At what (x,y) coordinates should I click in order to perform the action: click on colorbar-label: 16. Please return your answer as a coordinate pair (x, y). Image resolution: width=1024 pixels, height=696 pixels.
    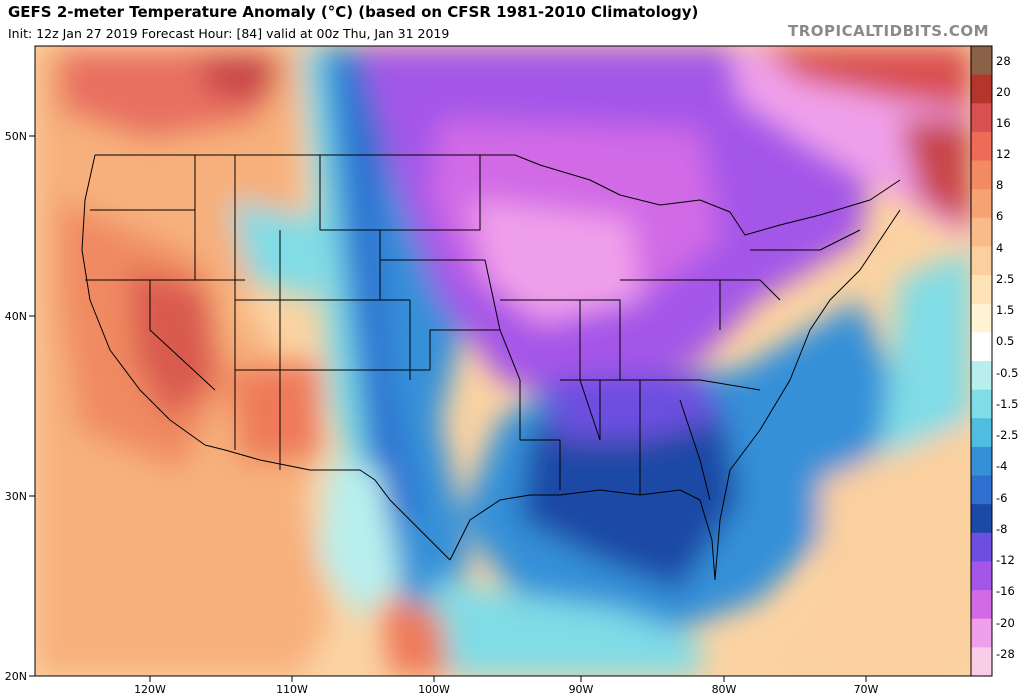
    Looking at the image, I should click on (1003, 123).